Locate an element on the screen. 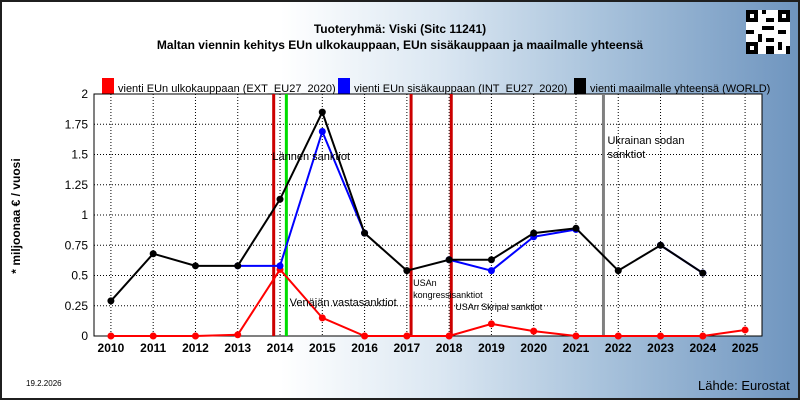  legend-label: vienti EUn sisäkauppaan (INT_EU27_2020) is located at coordinates (460, 89).